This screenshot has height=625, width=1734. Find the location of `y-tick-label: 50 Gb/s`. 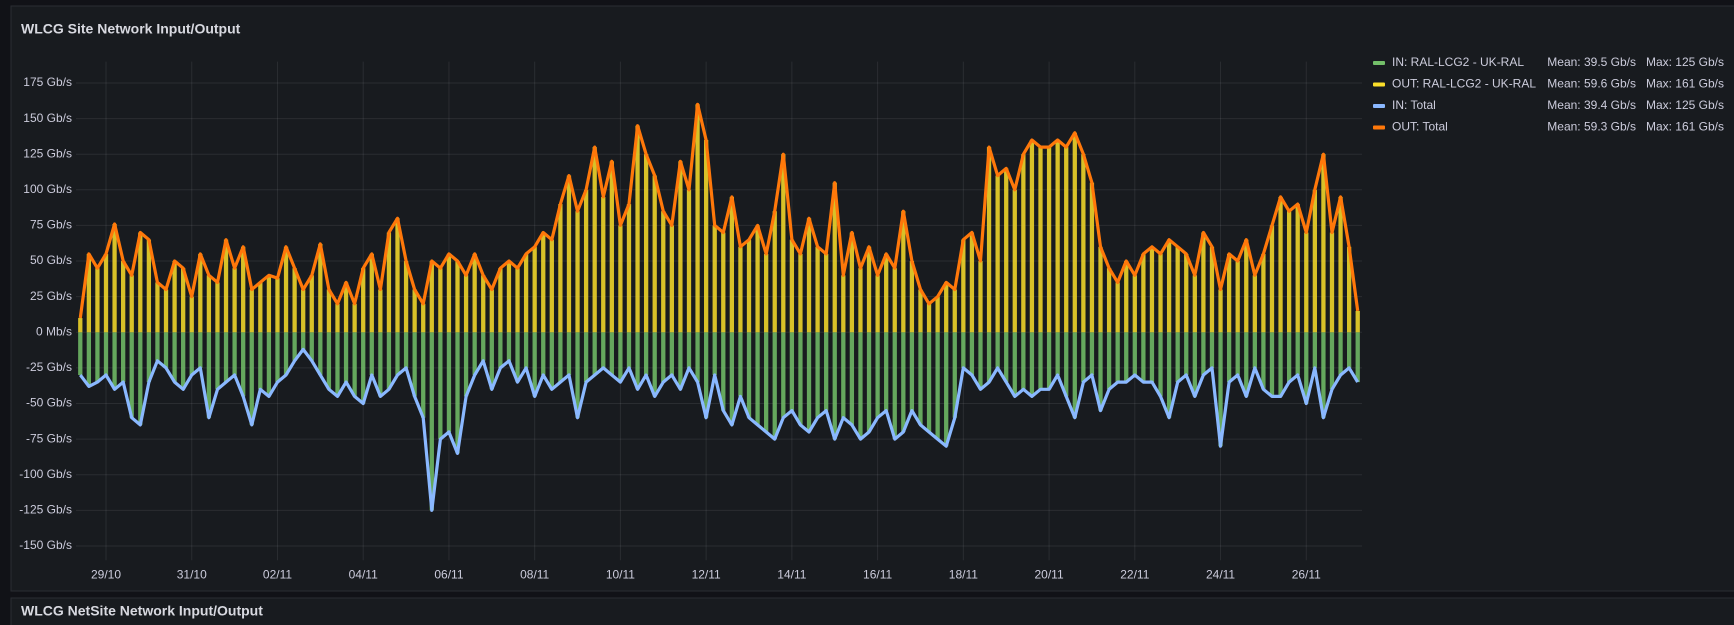

y-tick-label: 50 Gb/s is located at coordinates (51, 260).